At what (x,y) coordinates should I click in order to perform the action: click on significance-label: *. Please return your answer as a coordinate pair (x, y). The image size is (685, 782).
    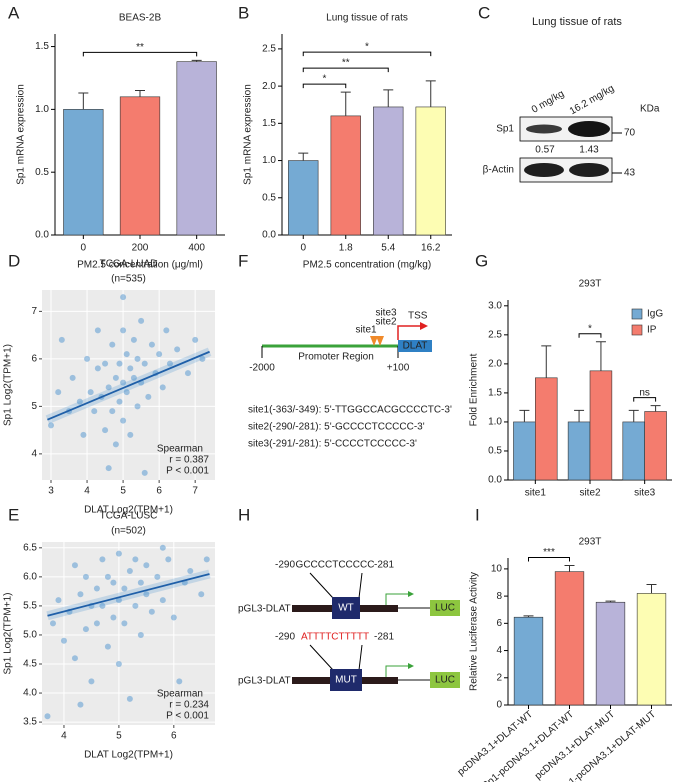
    Looking at the image, I should click on (590, 328).